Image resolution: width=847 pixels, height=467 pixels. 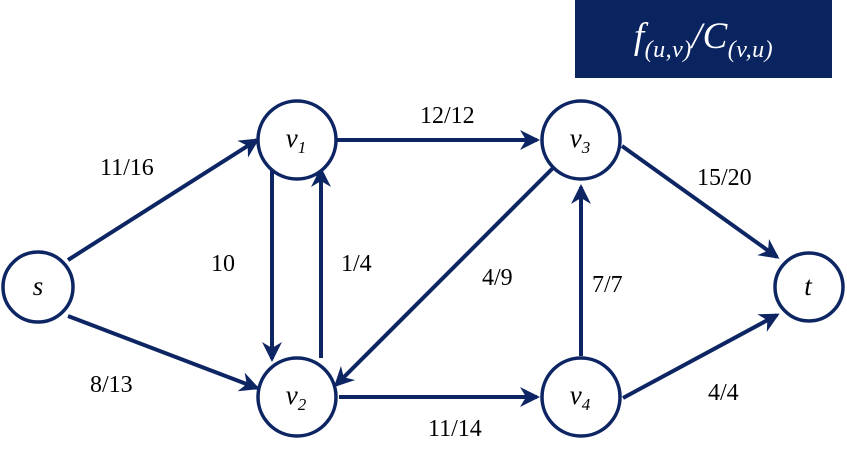 I want to click on node-v2-label: v2, so click(x=296, y=397).